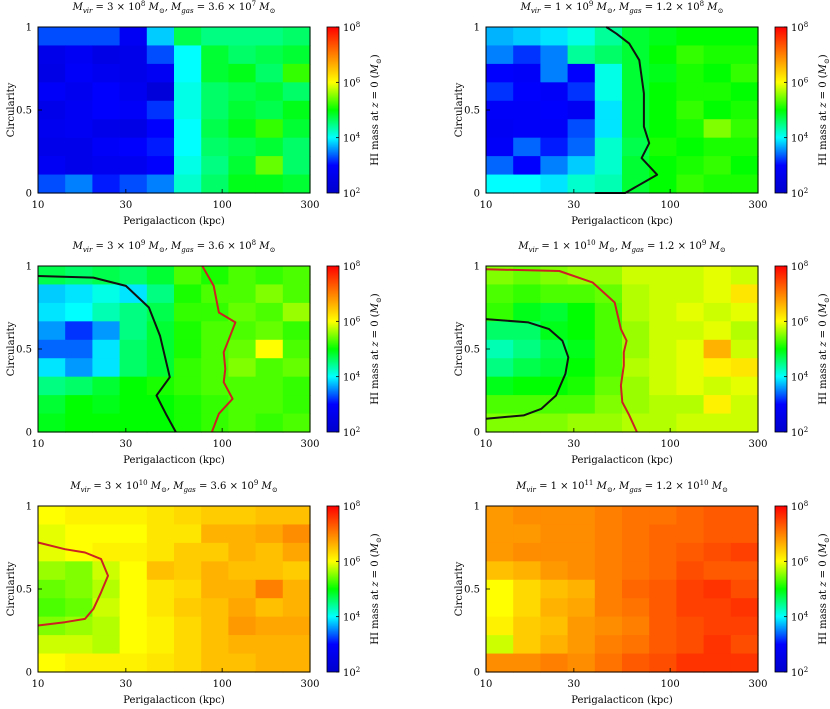 The width and height of the screenshot is (830, 709). What do you see at coordinates (107, 354) in the screenshot?
I see `contour-line` at bounding box center [107, 354].